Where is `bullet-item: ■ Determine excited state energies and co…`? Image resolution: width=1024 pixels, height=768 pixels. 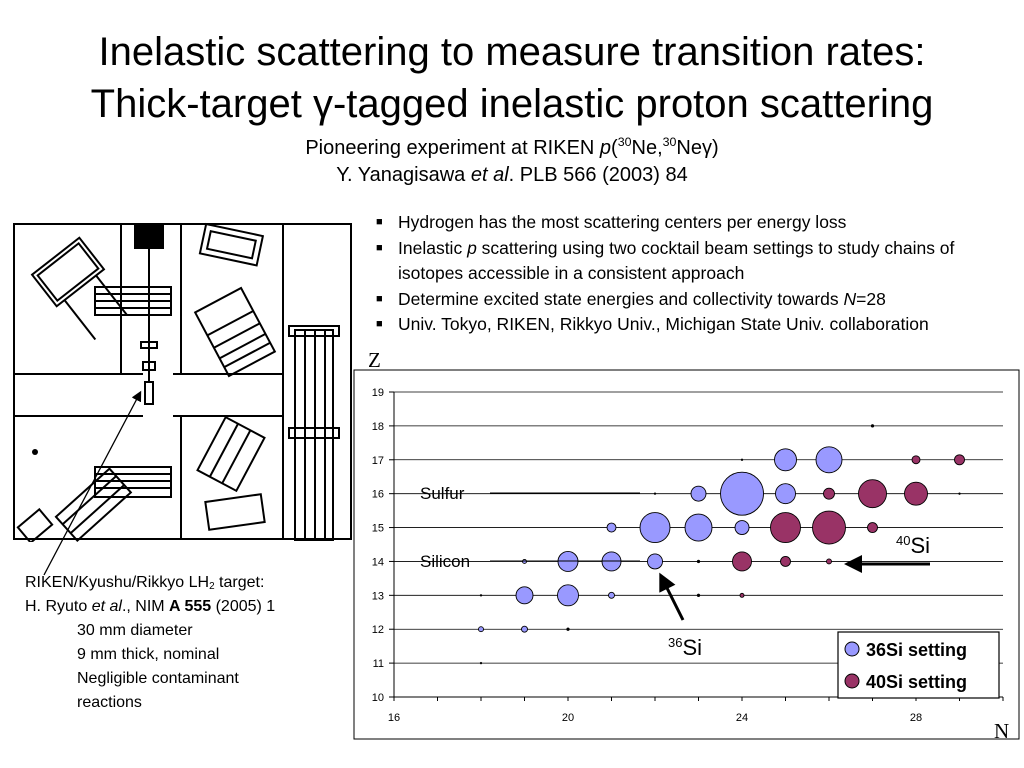
bullet-item: ■ Determine excited state energies and co… is located at coordinates (690, 300).